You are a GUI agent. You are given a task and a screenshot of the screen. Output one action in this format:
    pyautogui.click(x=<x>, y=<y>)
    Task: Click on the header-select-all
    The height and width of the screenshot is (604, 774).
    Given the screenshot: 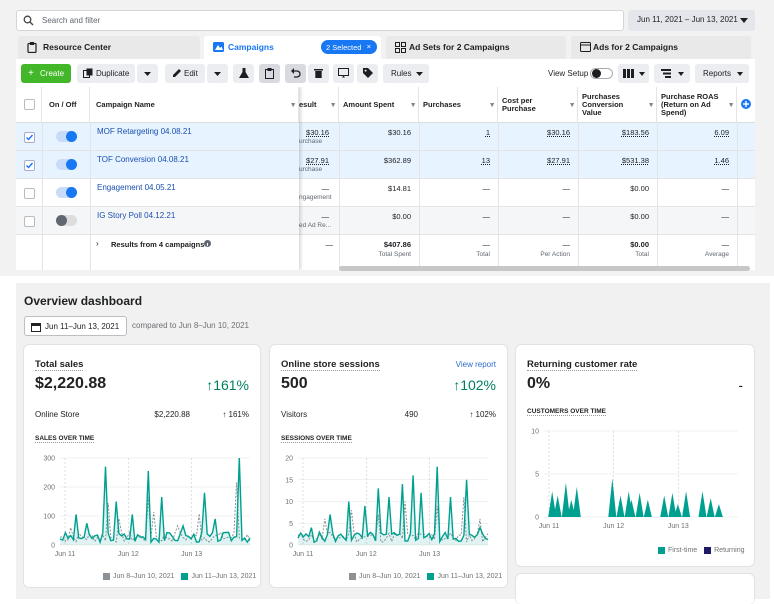 What is the action you would take?
    pyautogui.click(x=29, y=105)
    